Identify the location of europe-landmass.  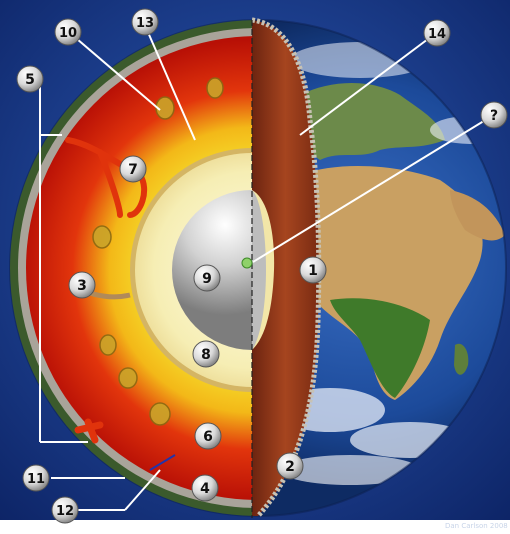
(372, 121).